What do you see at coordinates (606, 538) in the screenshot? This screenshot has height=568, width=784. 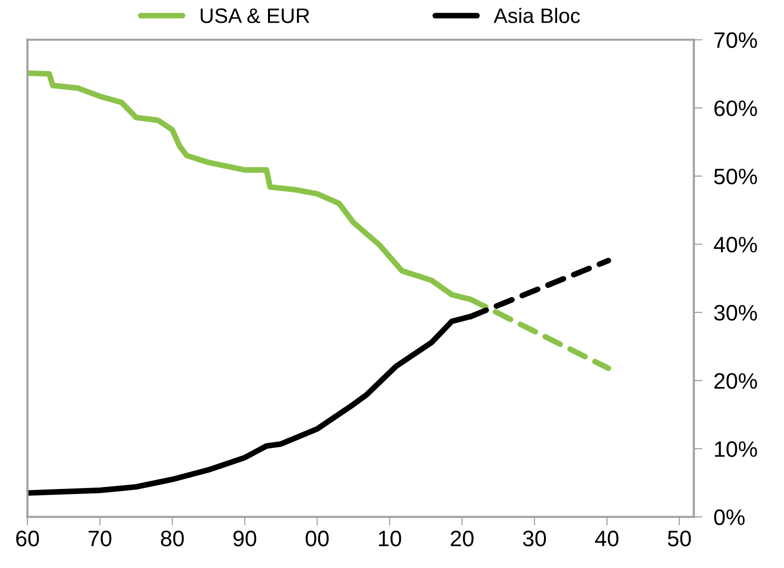 I see `x-tick-label: 40` at bounding box center [606, 538].